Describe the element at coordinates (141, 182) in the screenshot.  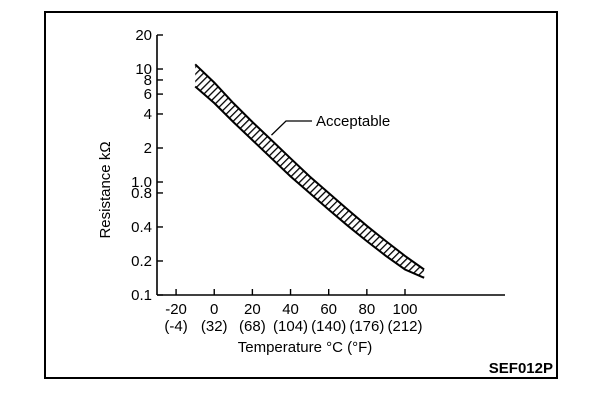
I see `y-tick-label: 1.0` at that location.